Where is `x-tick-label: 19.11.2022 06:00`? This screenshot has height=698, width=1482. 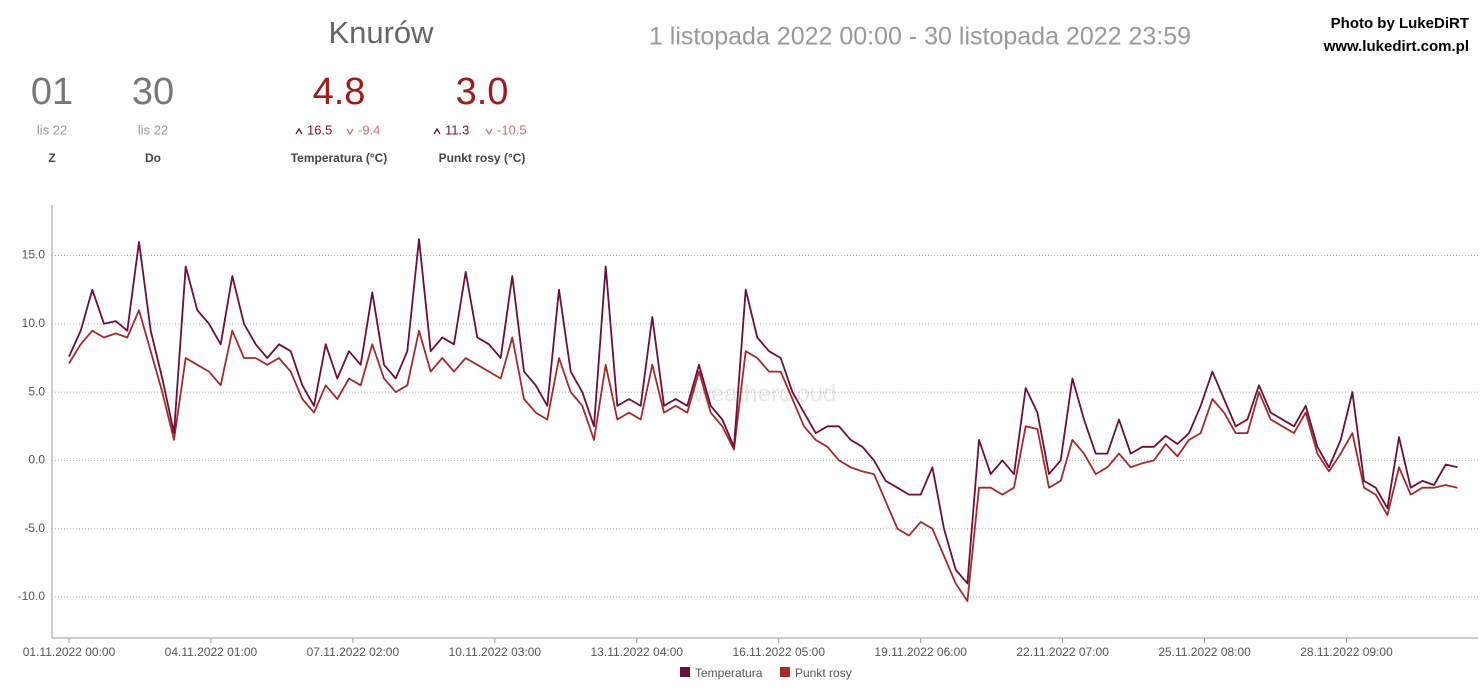 x-tick-label: 19.11.2022 06:00 is located at coordinates (920, 652).